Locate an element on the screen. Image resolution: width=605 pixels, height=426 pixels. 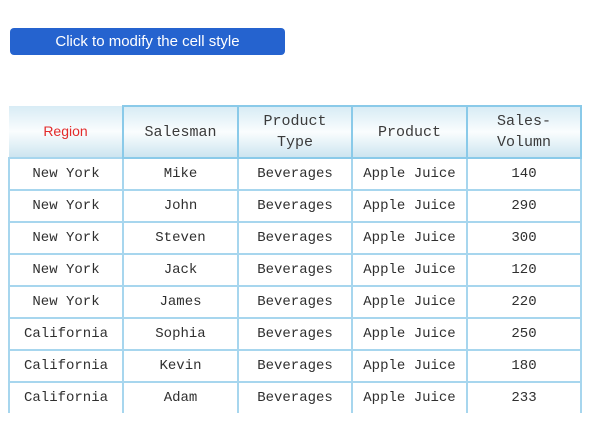
column-header-salesman: Salesman is located at coordinates (180, 132).